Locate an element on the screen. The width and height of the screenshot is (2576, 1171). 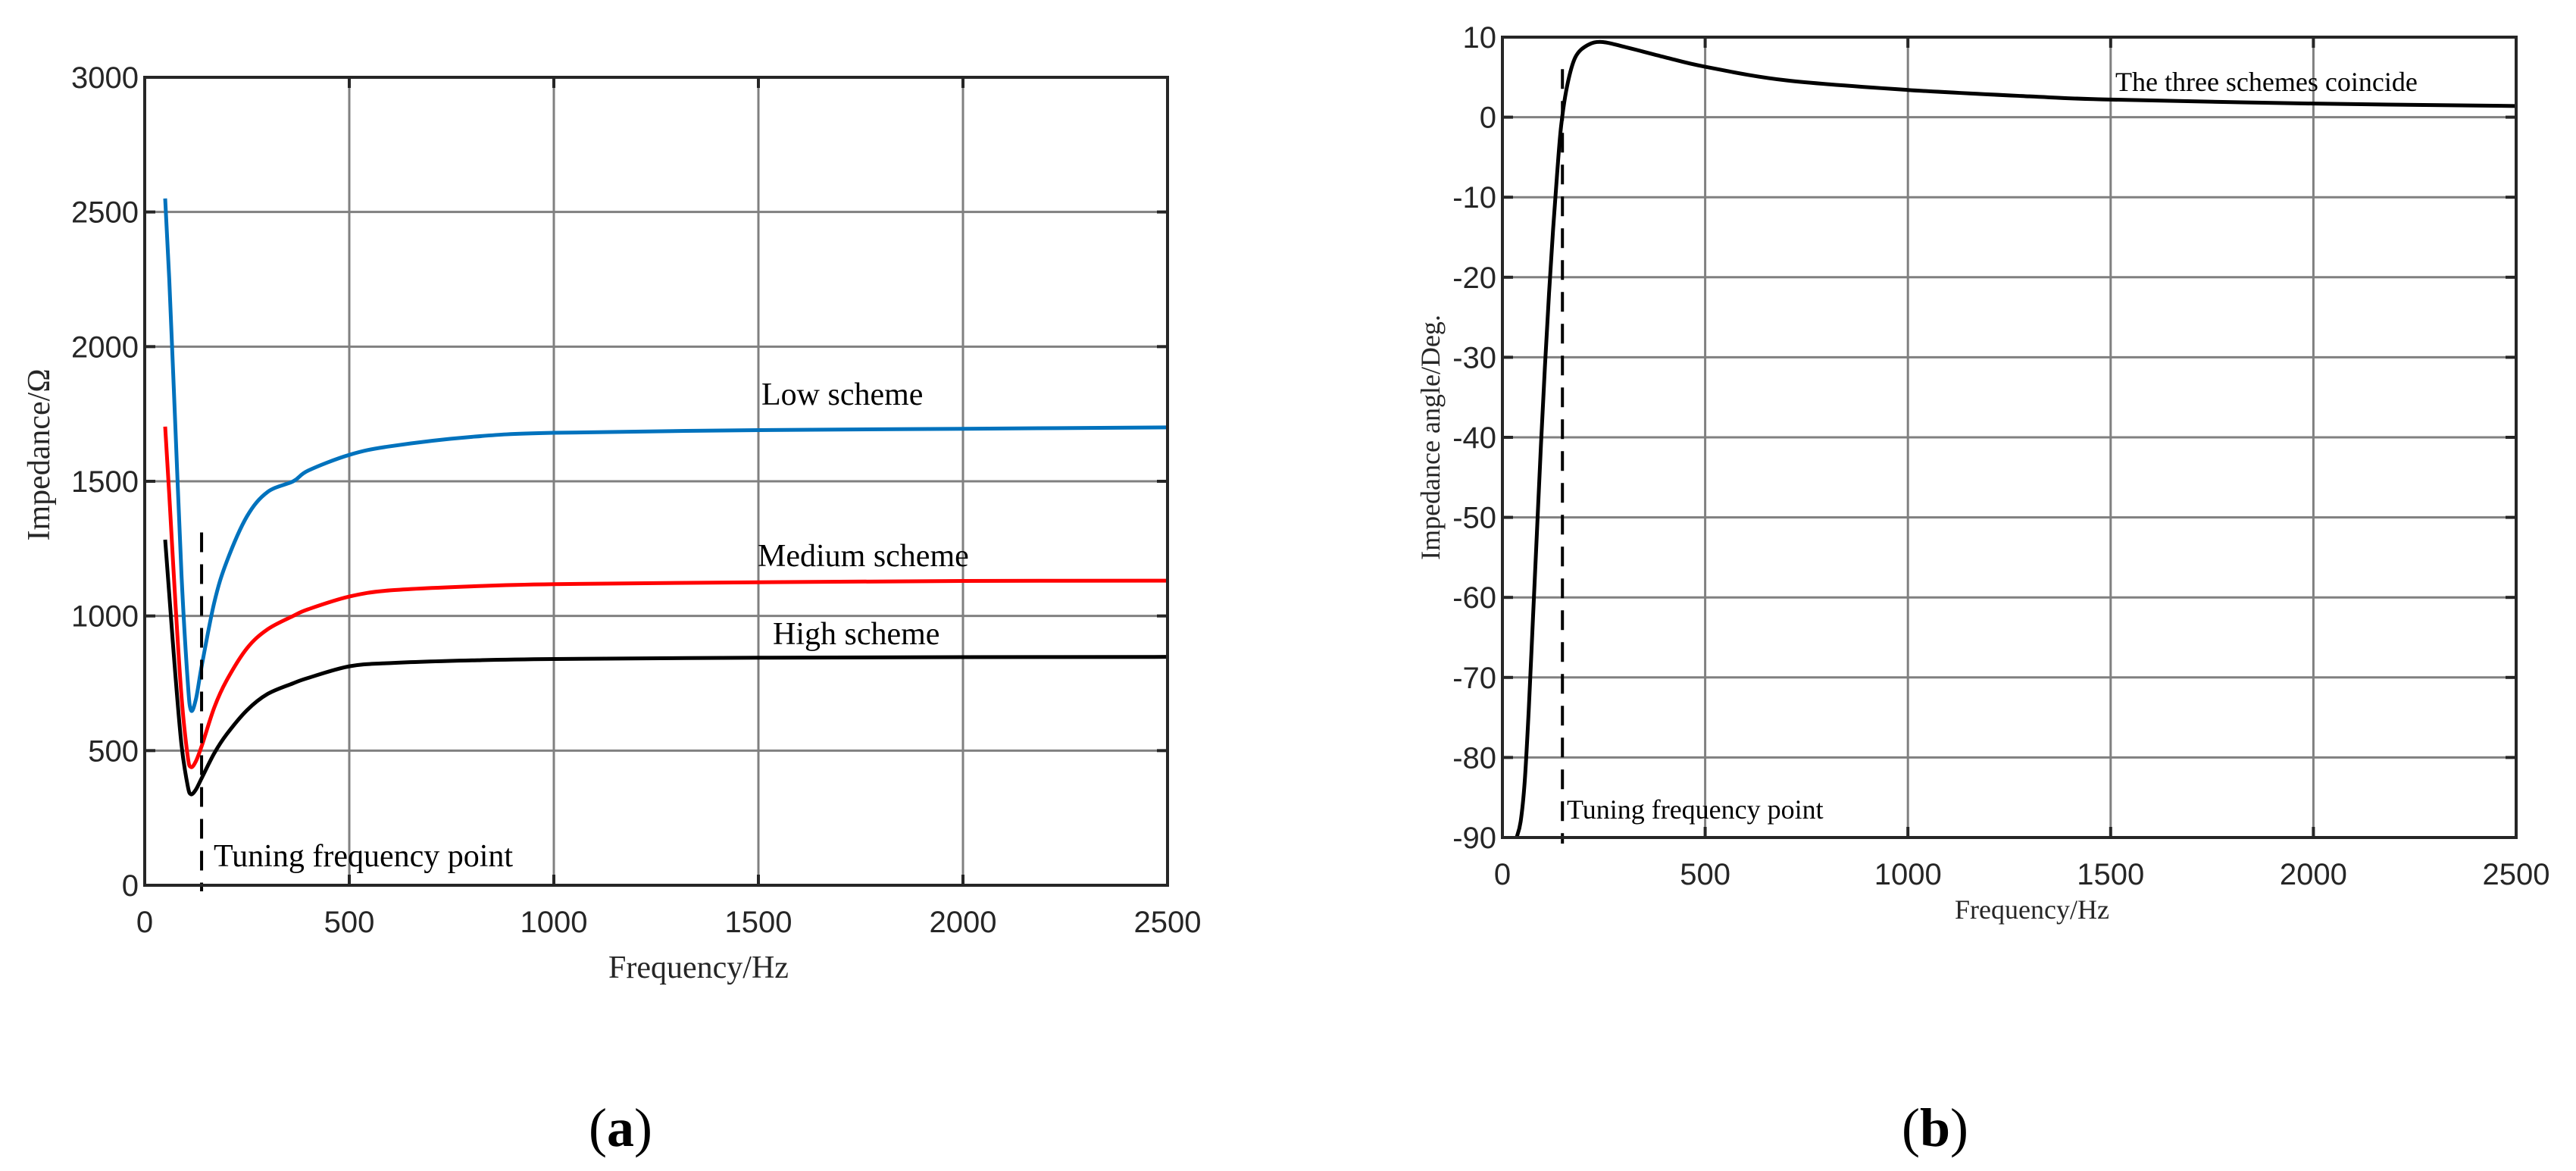
y-tick-label: -90 is located at coordinates (1474, 839).